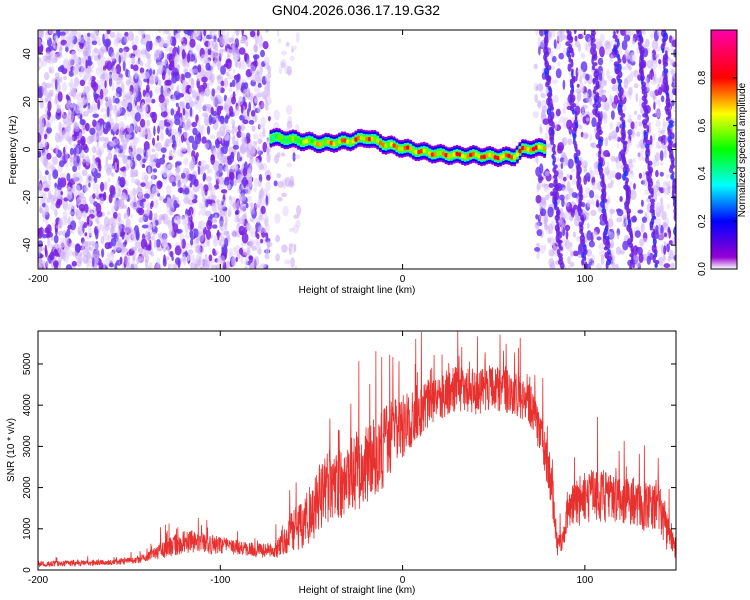 The image size is (750, 600). Describe the element at coordinates (356, 10) in the screenshot. I see `figure-title: GN04.2026.036.17.19.G32` at that location.